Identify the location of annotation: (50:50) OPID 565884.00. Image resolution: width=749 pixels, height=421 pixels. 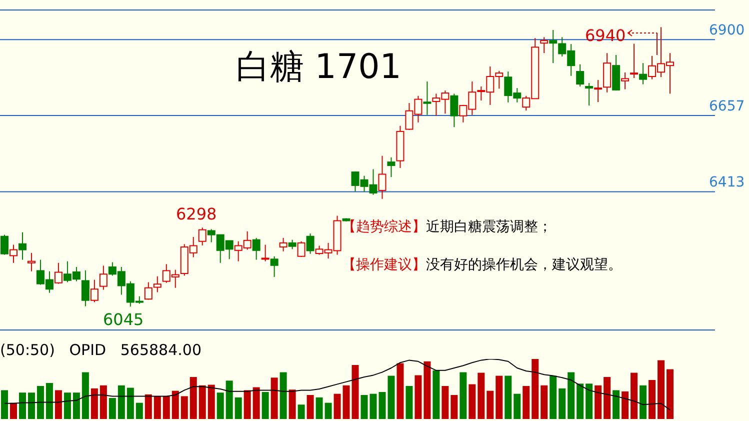
(101, 350).